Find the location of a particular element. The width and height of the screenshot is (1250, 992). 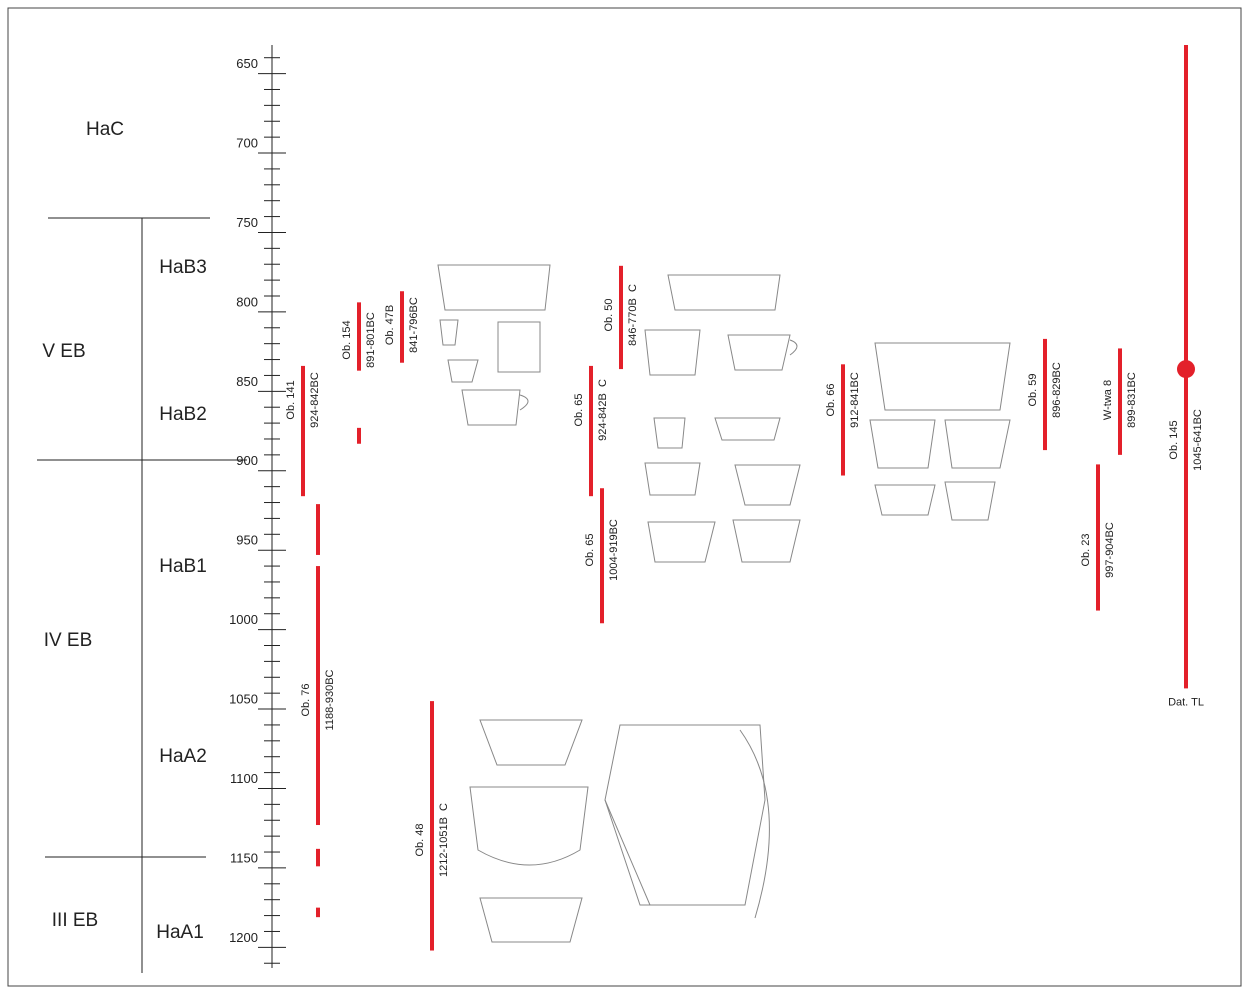

phase-label: HaB3 is located at coordinates (183, 267).